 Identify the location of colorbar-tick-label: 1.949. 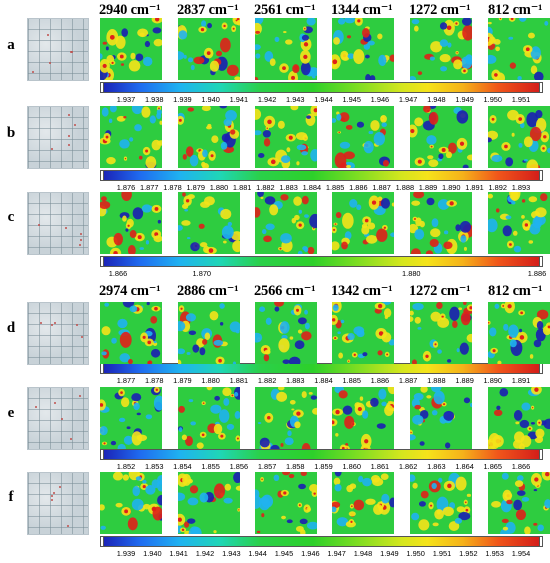
(389, 553).